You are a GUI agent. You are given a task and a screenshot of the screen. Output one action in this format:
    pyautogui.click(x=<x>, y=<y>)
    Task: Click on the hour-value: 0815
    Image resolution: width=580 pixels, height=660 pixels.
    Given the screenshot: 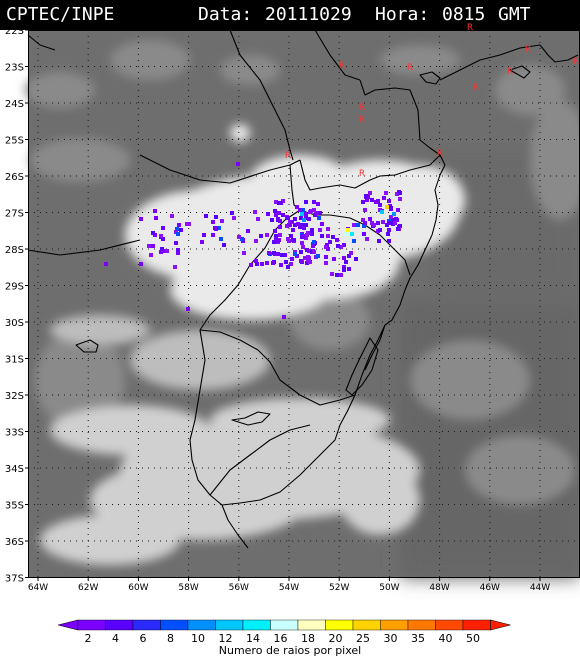 What is the action you would take?
    pyautogui.click(x=464, y=14)
    